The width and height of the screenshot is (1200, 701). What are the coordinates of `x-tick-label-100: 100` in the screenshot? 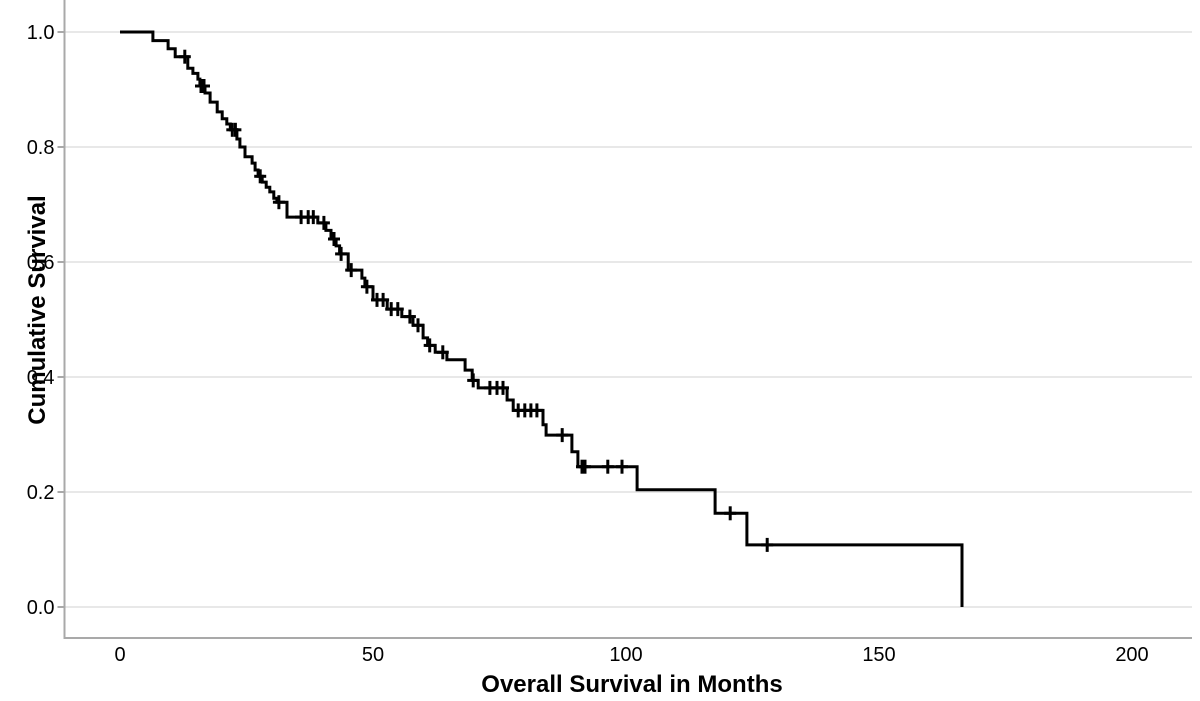 It's located at (625, 655).